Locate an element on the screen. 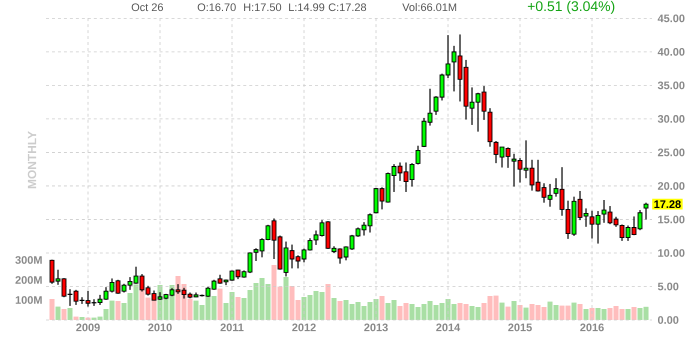 The image size is (700, 340). text: H:17.50 is located at coordinates (263, 7).